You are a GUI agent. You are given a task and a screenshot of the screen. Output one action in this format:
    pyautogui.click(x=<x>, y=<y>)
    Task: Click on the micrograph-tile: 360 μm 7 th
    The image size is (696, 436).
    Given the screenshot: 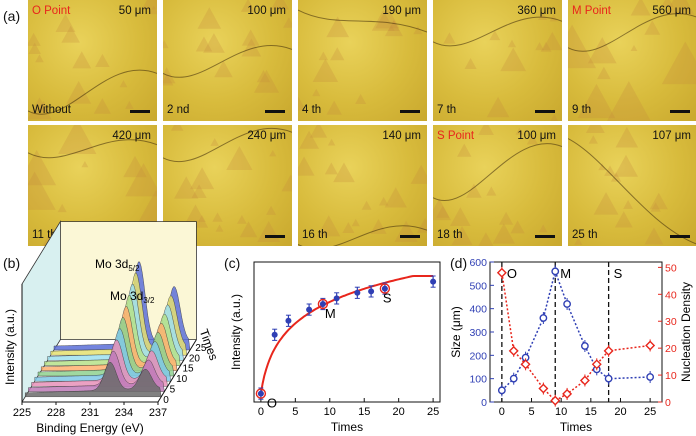 What is the action you would take?
    pyautogui.click(x=497, y=60)
    